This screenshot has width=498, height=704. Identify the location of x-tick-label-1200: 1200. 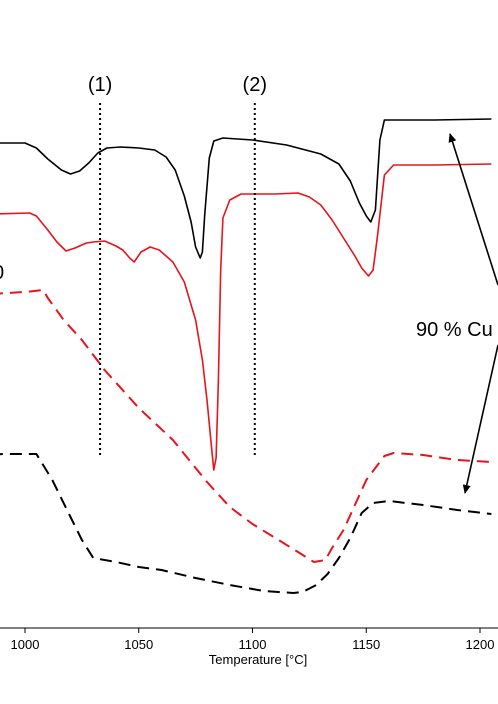
(480, 644).